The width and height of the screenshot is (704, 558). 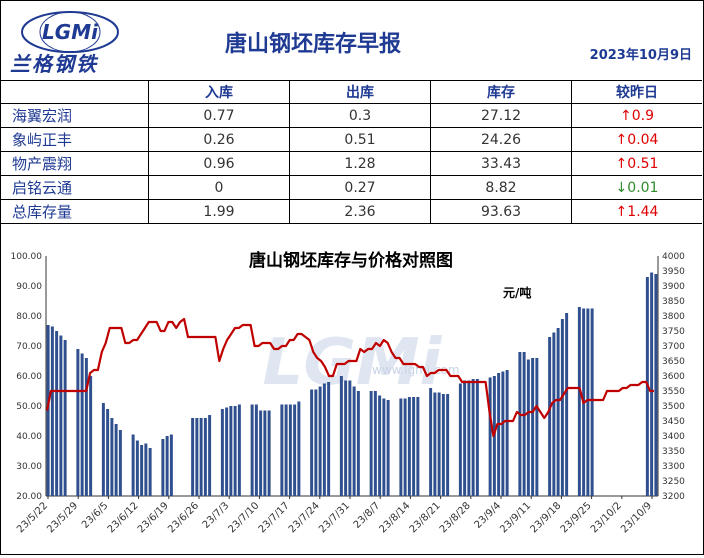 I want to click on y-left-tick-label: 60.00, so click(x=29, y=377).